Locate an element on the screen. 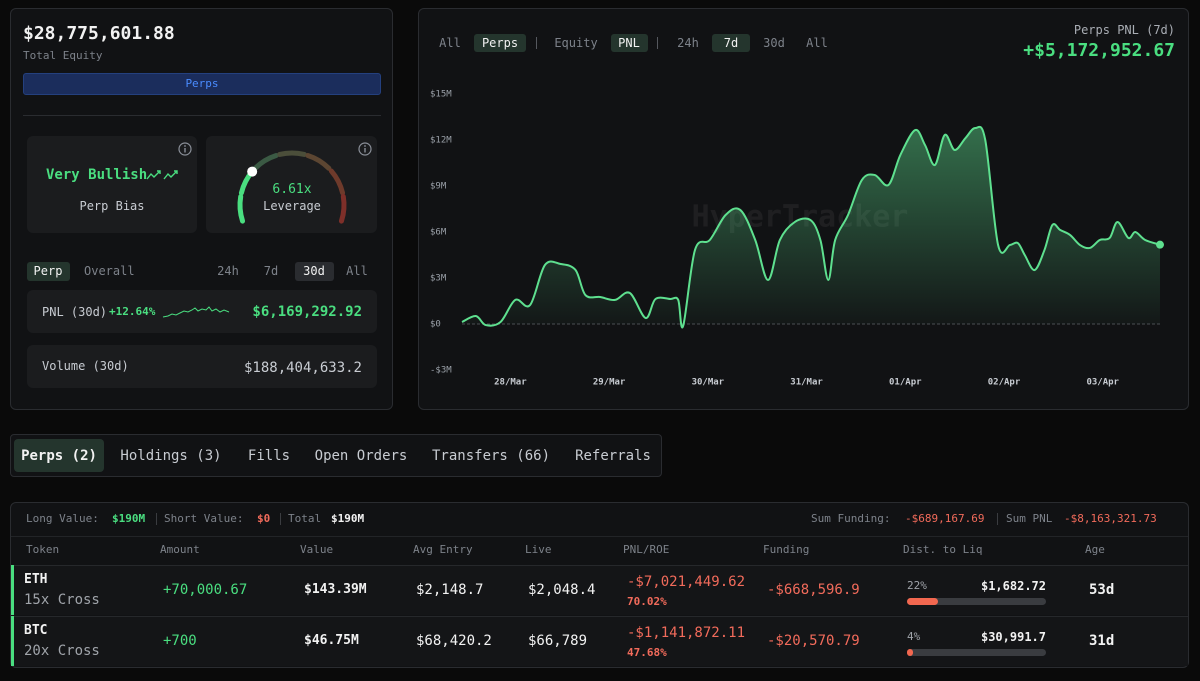 The height and width of the screenshot is (681, 1200). y-tick-label: $6M is located at coordinates (438, 233).